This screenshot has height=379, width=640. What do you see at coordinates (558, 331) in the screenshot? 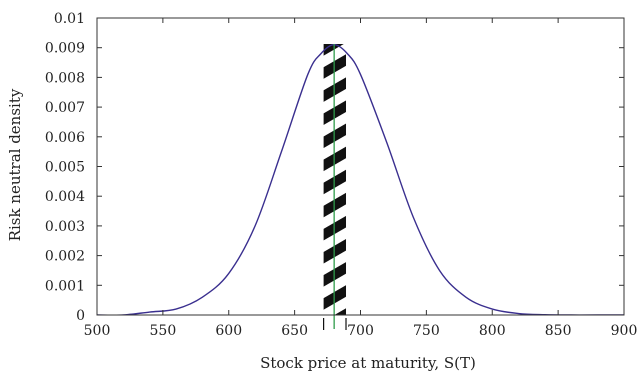
I see `x-tick-label: 850` at bounding box center [558, 331].